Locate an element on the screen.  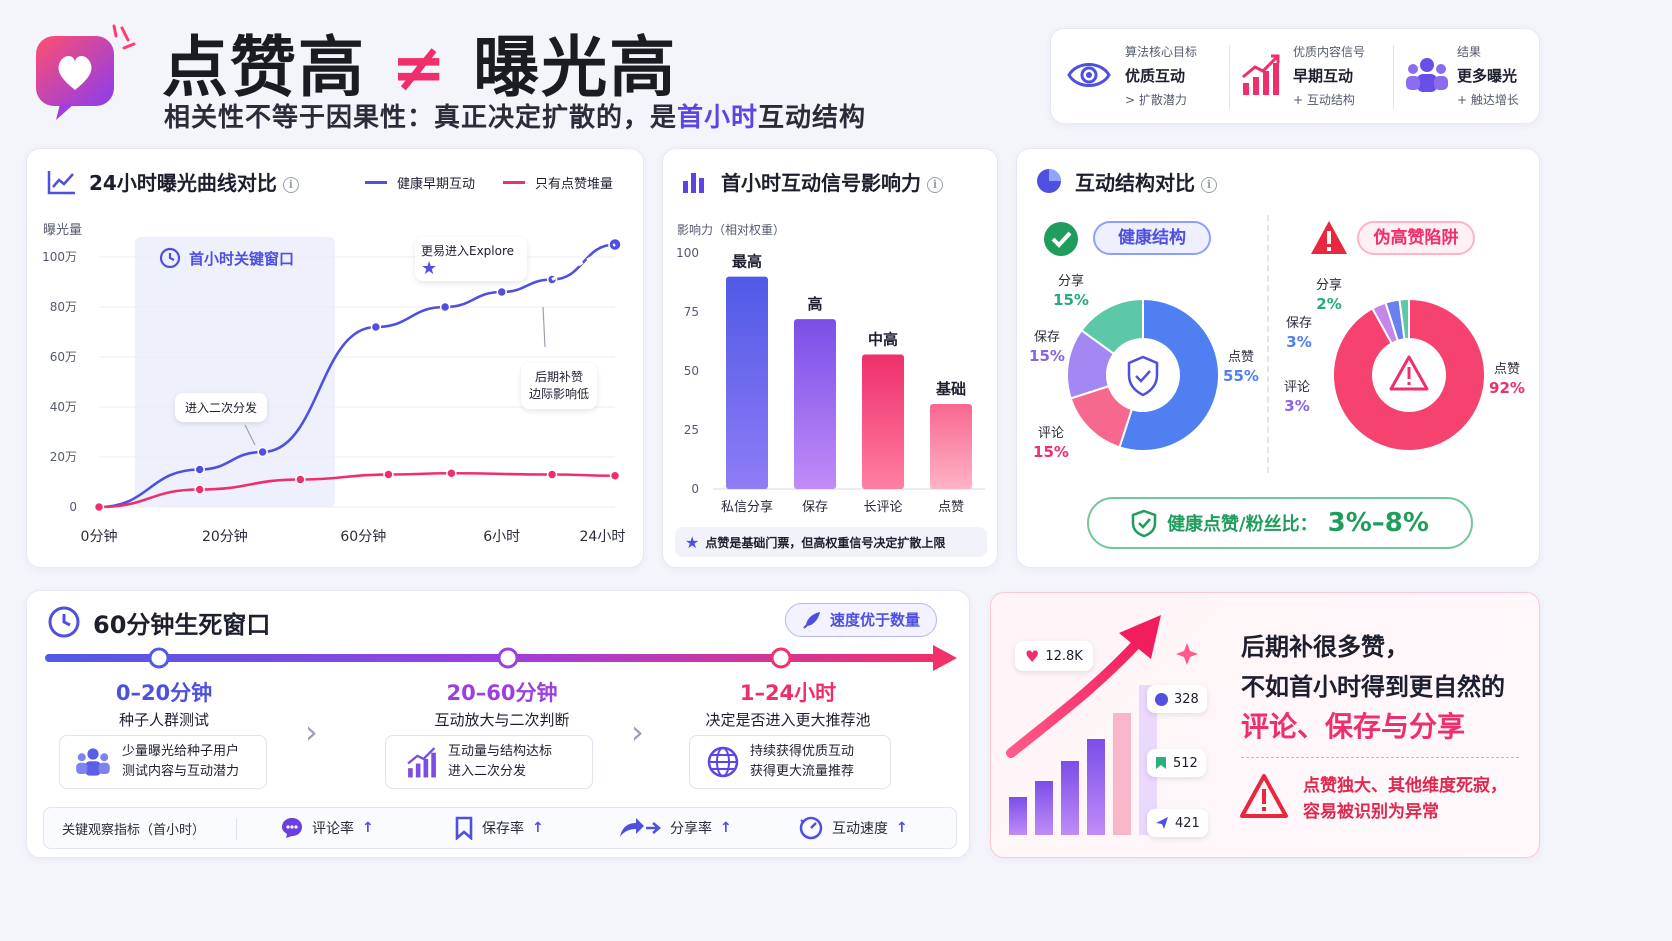
legend-label-healthy: 健康早期互动 is located at coordinates (436, 184).